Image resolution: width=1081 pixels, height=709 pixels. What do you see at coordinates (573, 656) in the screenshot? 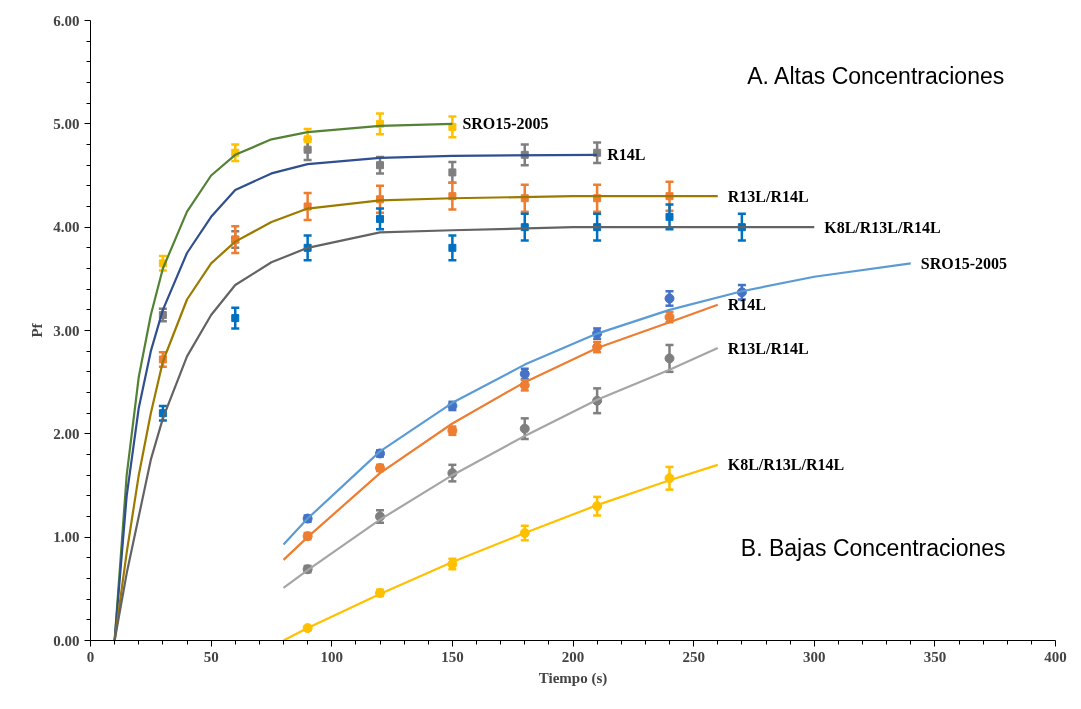
I see `x-tick-label: 200` at bounding box center [573, 656].